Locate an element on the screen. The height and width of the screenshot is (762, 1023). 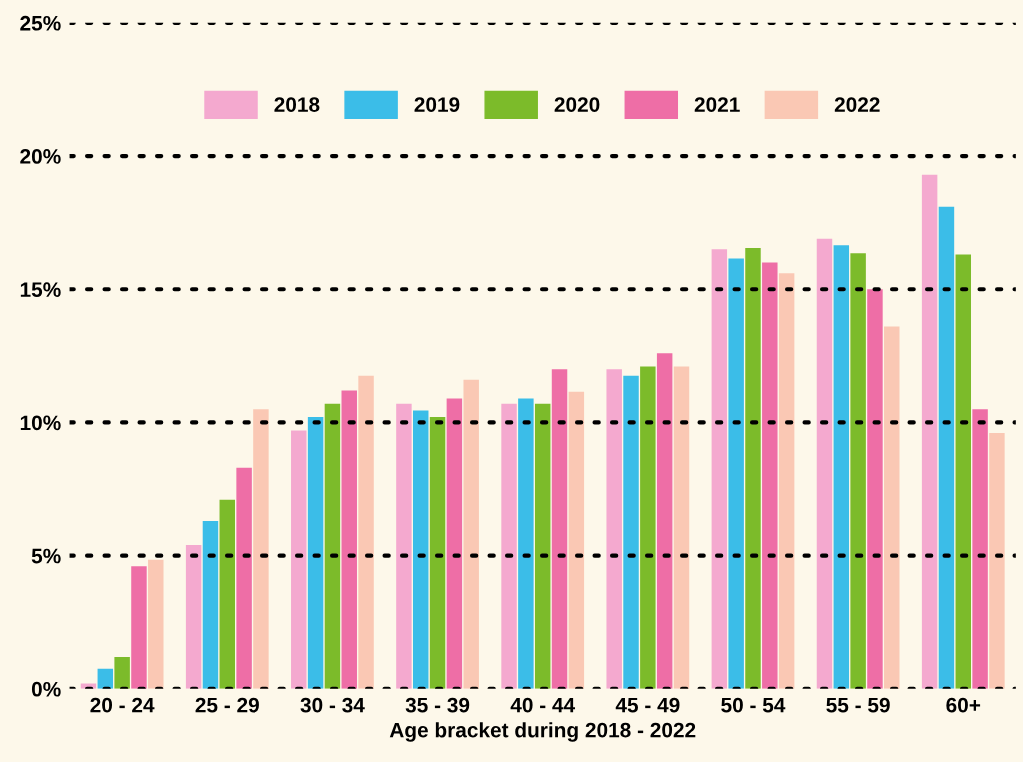
legend-label: 2018 is located at coordinates (297, 104).